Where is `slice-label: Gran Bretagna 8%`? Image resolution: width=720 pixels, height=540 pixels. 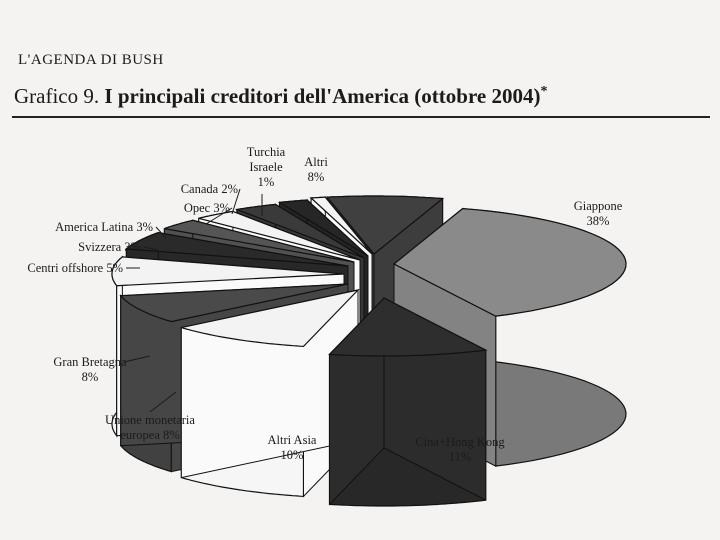 slice-label: Gran Bretagna 8% is located at coordinates (90, 369).